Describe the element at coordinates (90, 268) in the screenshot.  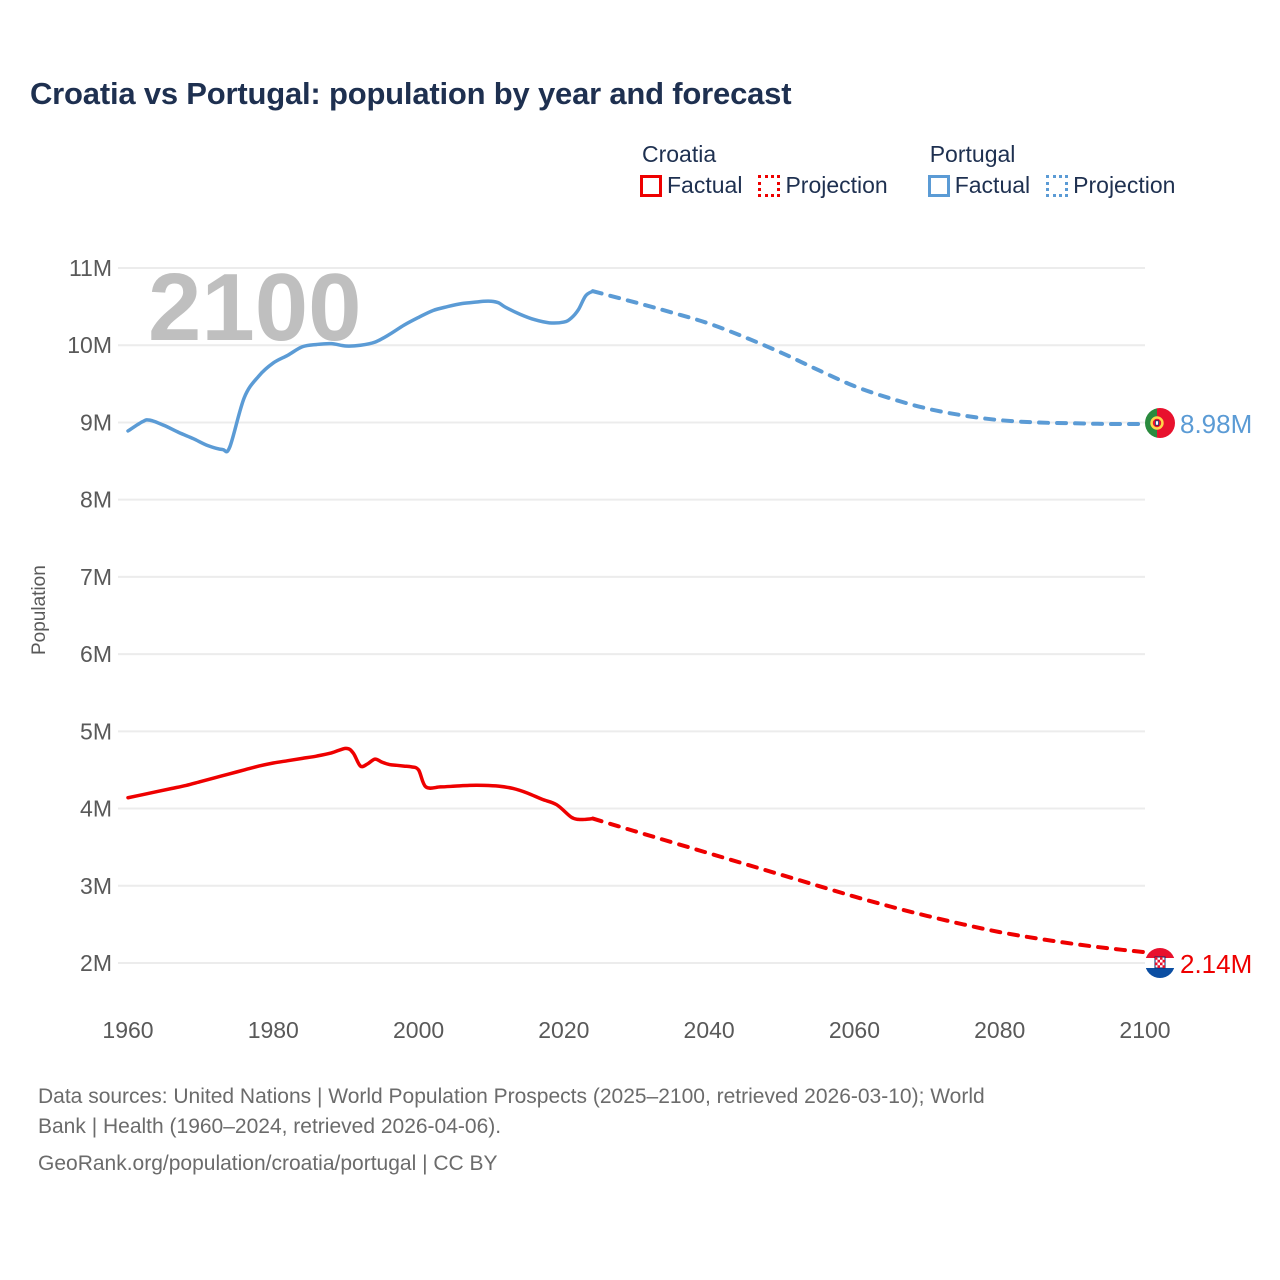
I see `y-tick-label: 11M` at that location.